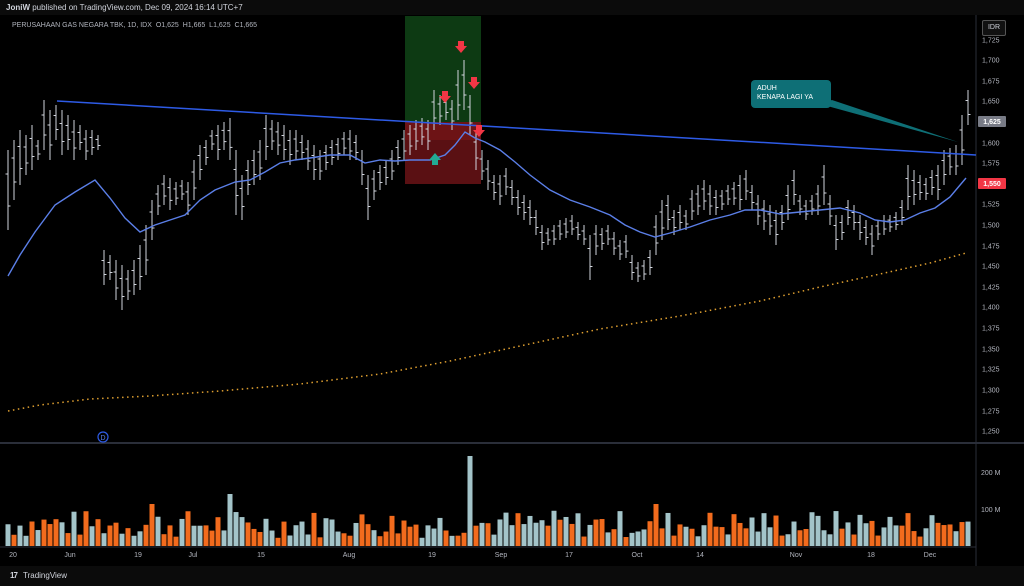  What do you see at coordinates (14, 575) in the screenshot?
I see `tradingview-logo-icon: 17` at bounding box center [14, 575].